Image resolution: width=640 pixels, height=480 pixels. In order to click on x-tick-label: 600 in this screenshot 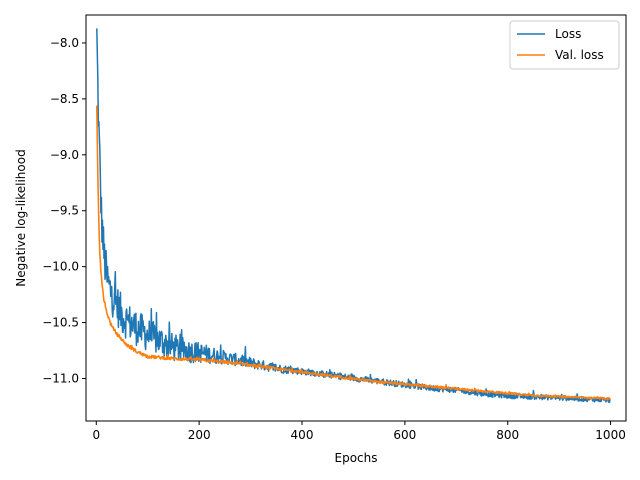, I will do `click(404, 435)`.